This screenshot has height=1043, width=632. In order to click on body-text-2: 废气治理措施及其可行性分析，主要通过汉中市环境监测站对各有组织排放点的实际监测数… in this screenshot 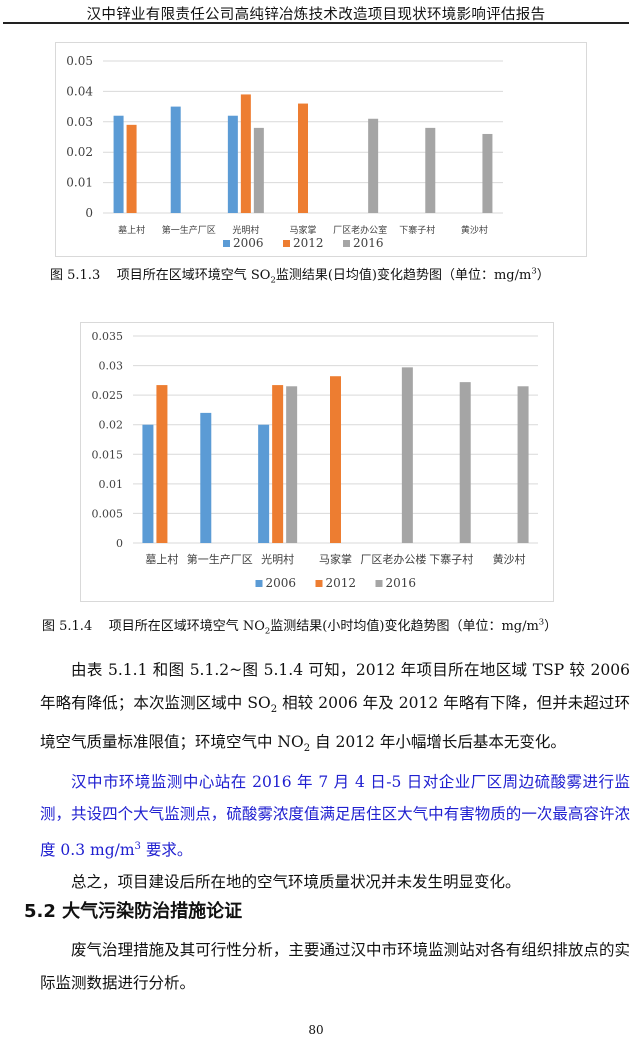, I will do `click(335, 966)`.